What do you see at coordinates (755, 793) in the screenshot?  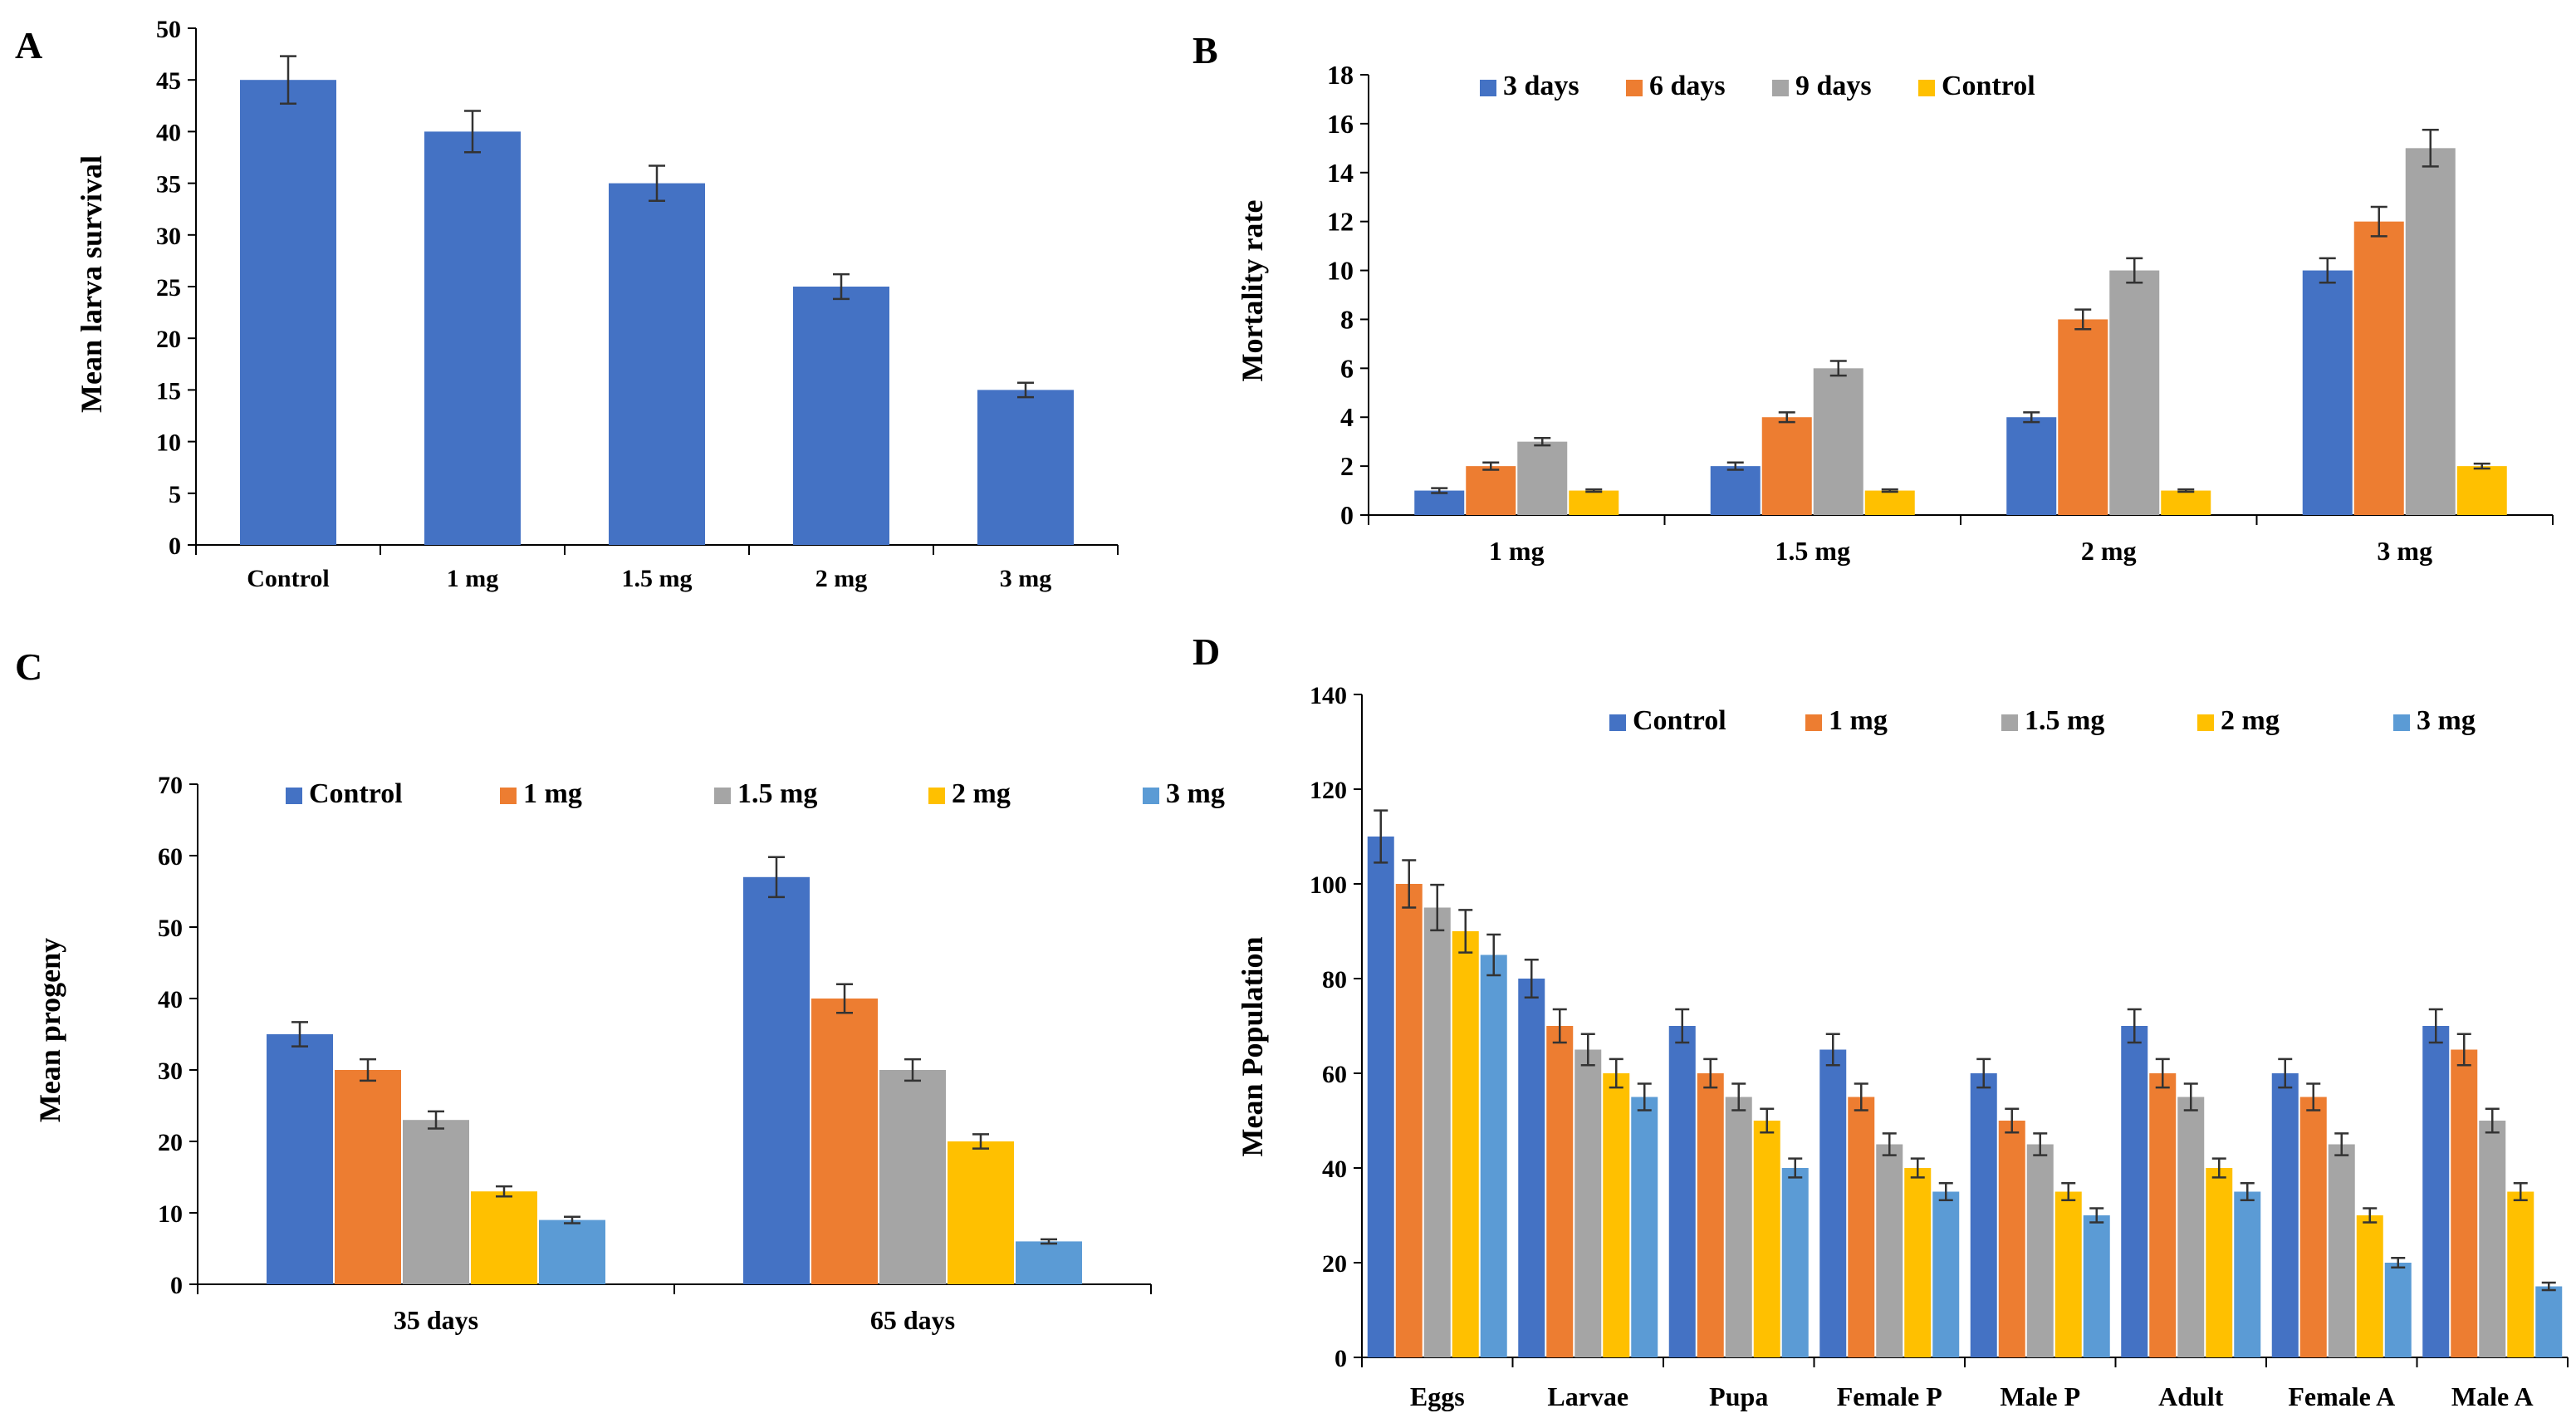 I see `legend: Control 1 mg 1.5 mg 2 mg 3 mg` at bounding box center [755, 793].